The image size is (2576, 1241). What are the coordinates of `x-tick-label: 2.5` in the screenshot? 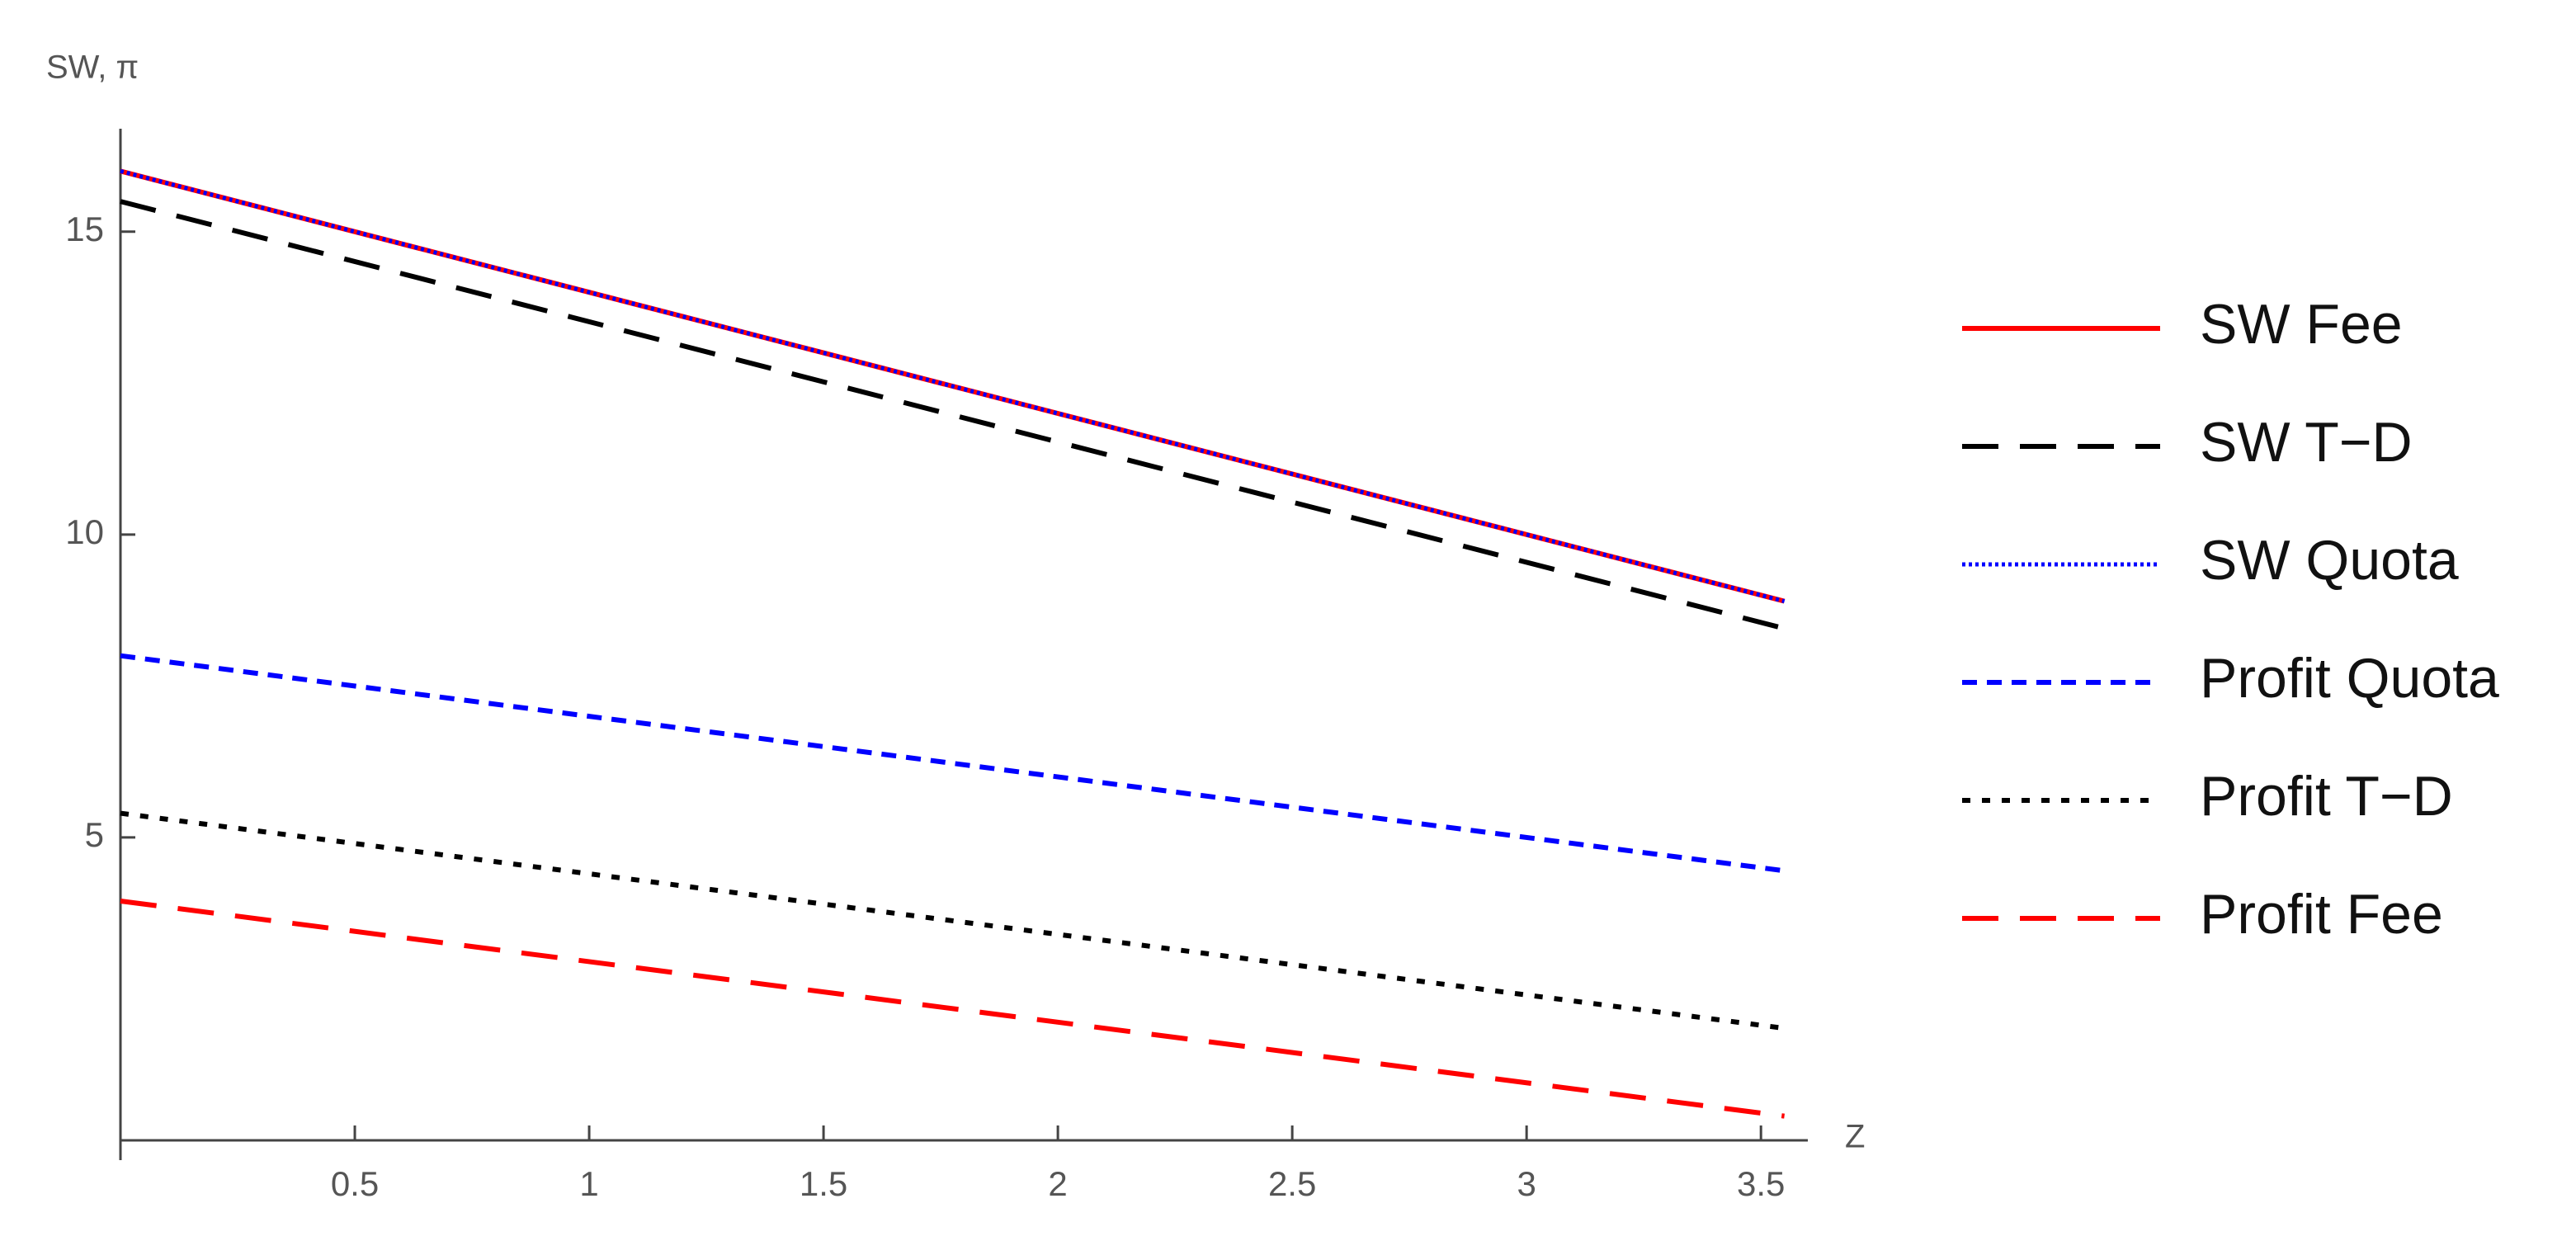 It's located at (1292, 1183).